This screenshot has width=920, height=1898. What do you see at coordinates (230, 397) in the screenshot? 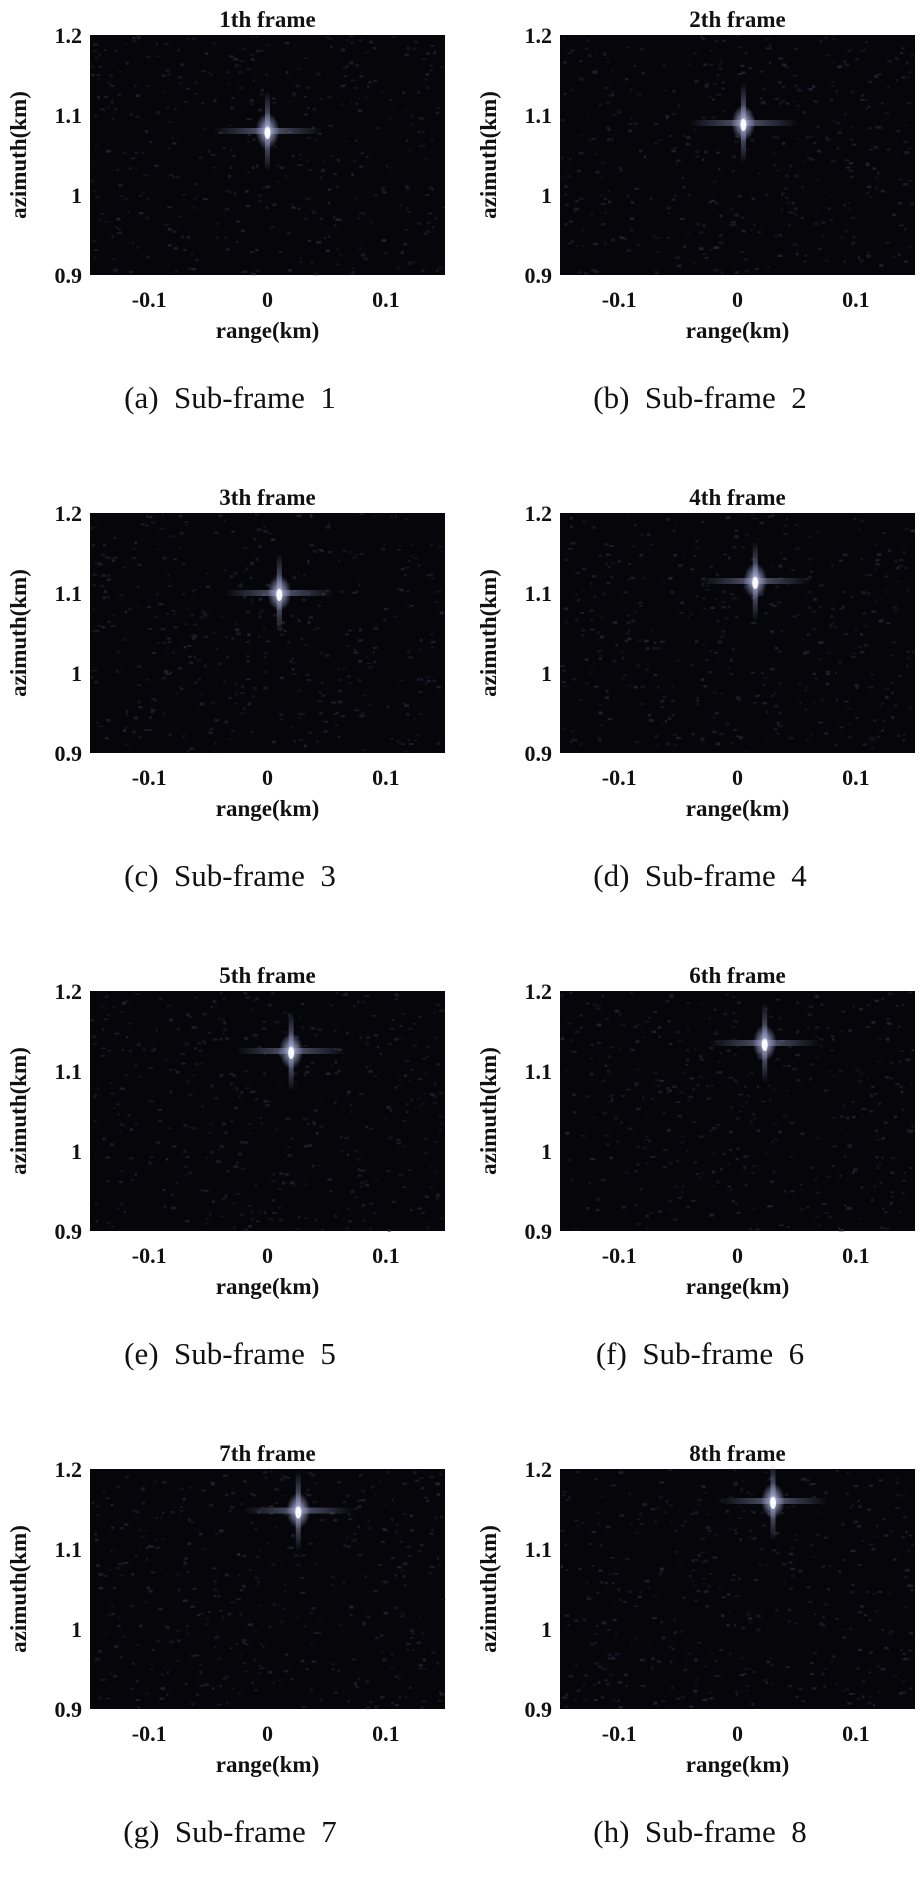
I see `subfigure-caption: (a) Sub-frame 1` at bounding box center [230, 397].